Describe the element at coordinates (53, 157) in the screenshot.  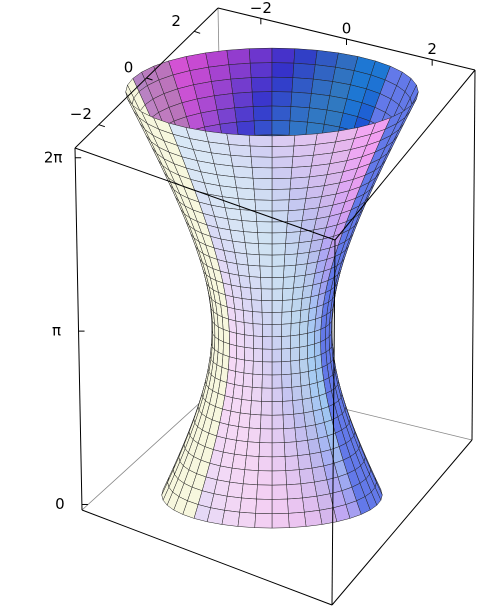
I see `tick-label: 2π` at that location.